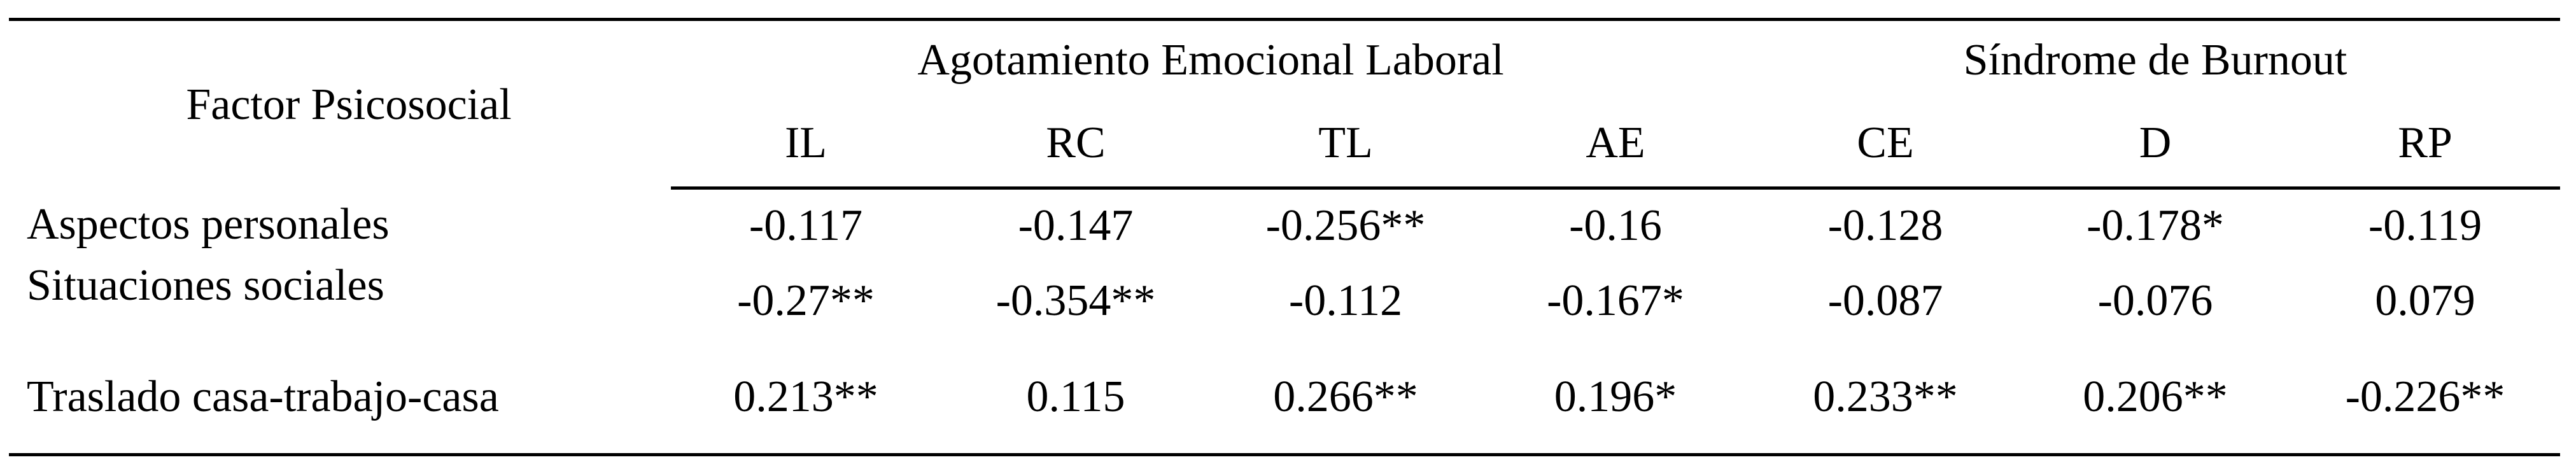 This screenshot has width=2576, height=469. I want to click on value-cell: -0.27**, so click(806, 300).